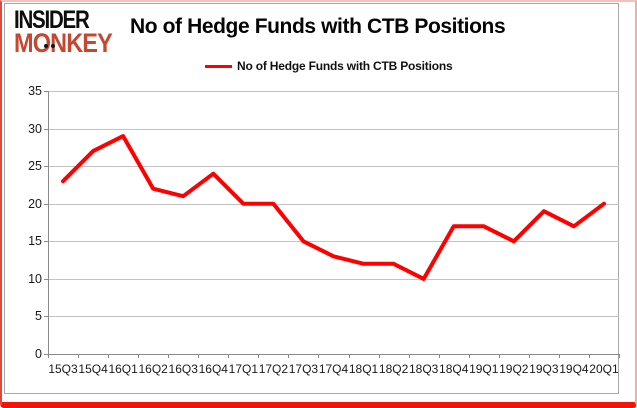 Image resolution: width=637 pixels, height=408 pixels. What do you see at coordinates (153, 369) in the screenshot?
I see `x-axis-category-label: 16Q2` at bounding box center [153, 369].